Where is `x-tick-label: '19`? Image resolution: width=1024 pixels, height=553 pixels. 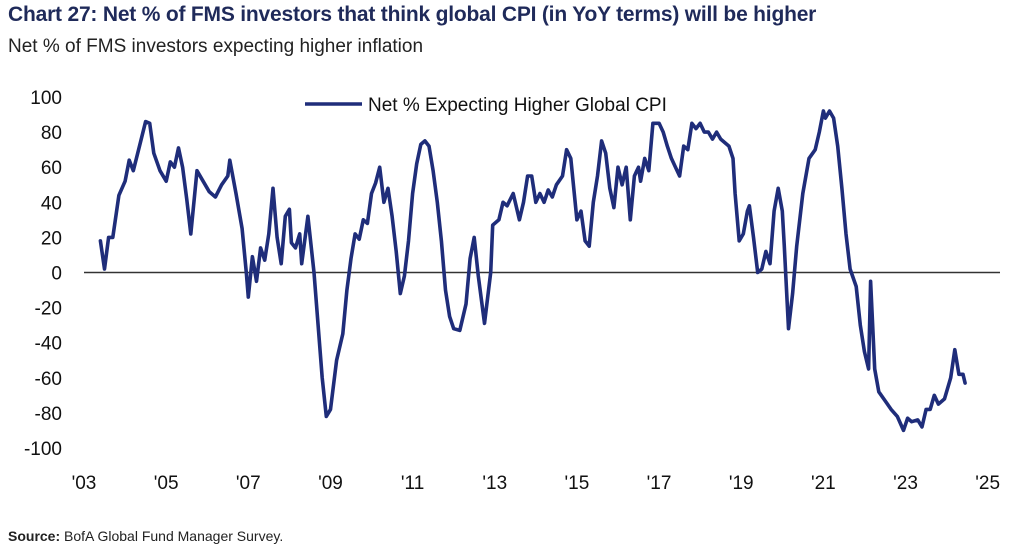
x-tick-label: '19 is located at coordinates (741, 483).